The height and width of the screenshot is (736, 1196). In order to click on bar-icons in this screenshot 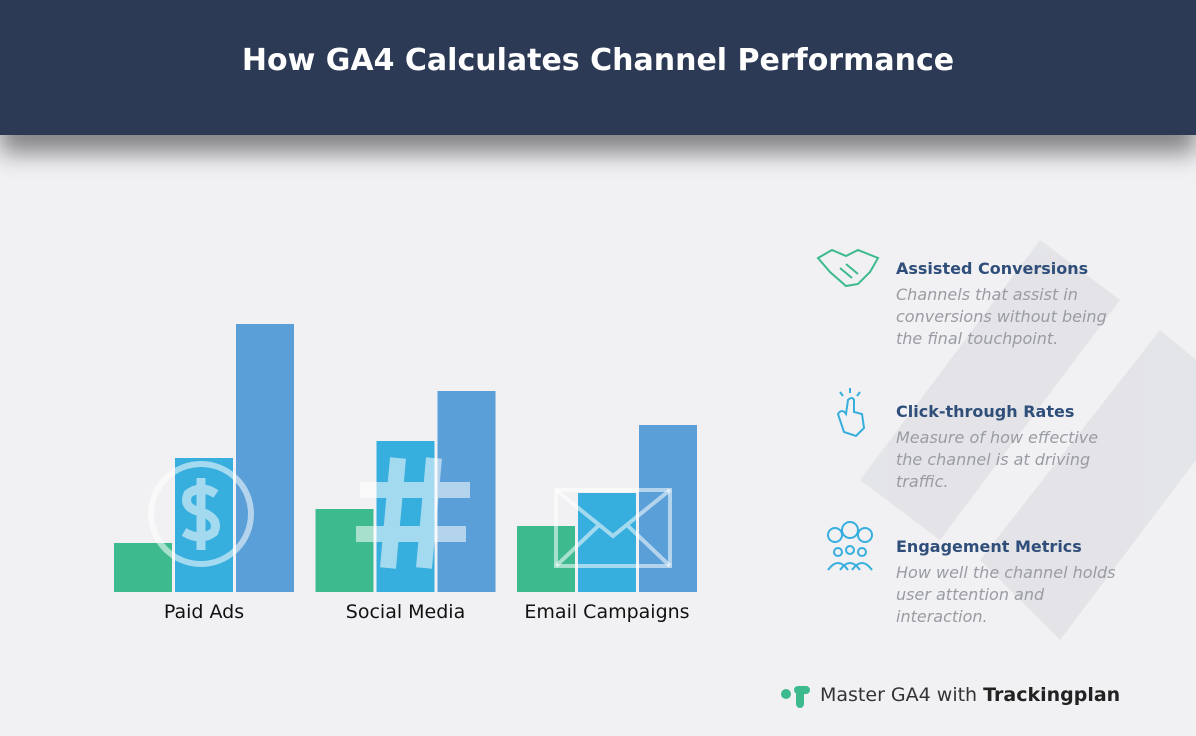, I will do `click(410, 513)`.